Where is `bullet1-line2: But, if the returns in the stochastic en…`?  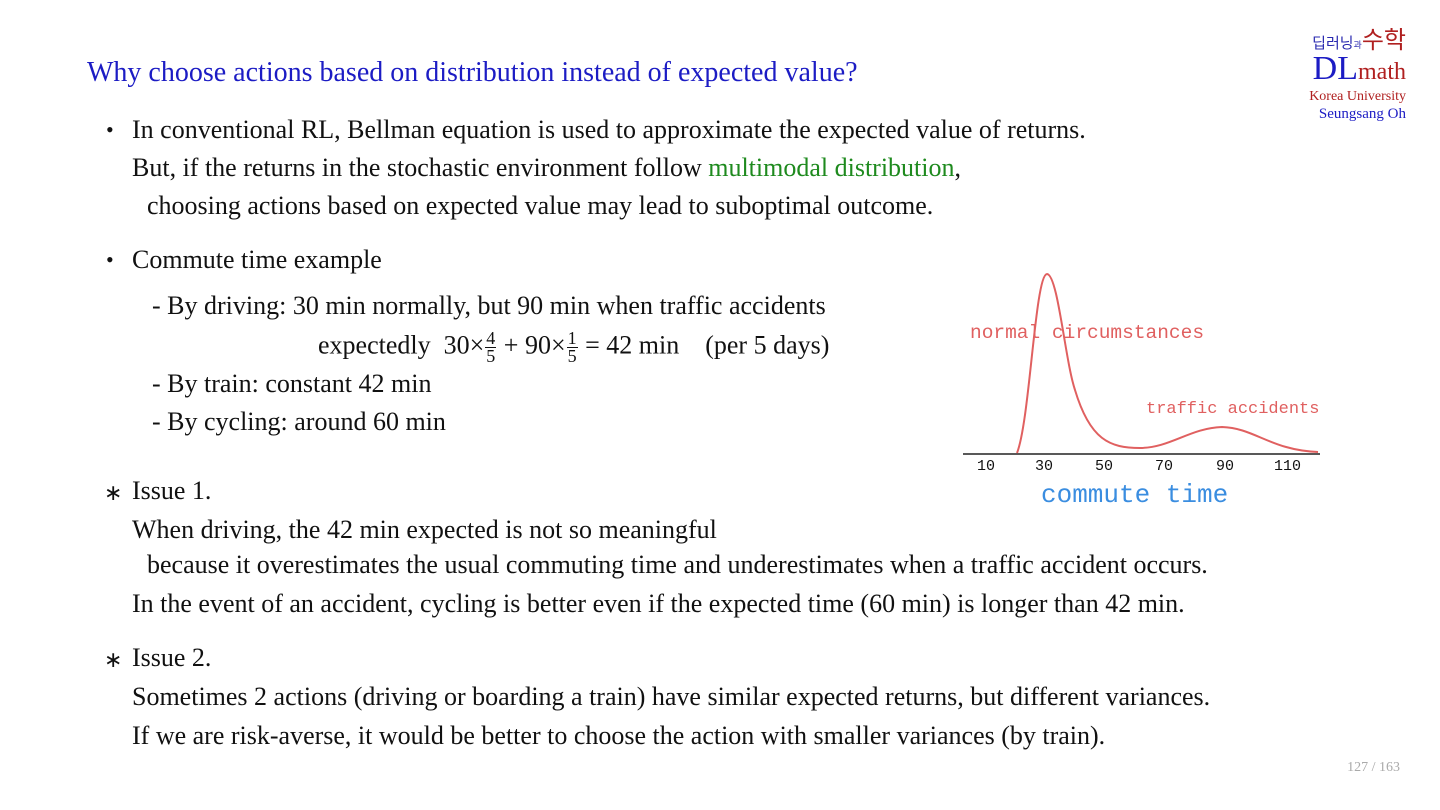
bullet1-line2: But, if the returns in the stochastic en… is located at coordinates (546, 168).